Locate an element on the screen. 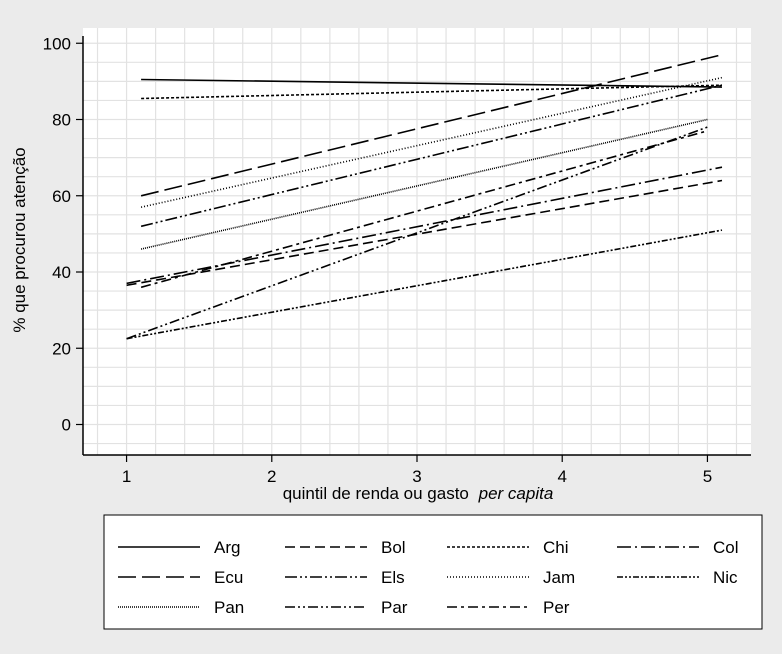 The width and height of the screenshot is (782, 654). series-line-bol is located at coordinates (424, 233).